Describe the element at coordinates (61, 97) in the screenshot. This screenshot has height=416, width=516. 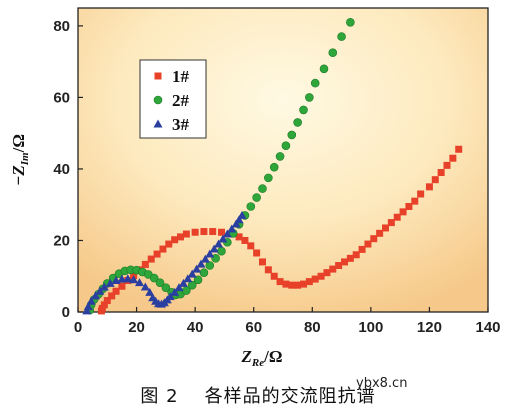
I see `y-tick-label: 60` at that location.